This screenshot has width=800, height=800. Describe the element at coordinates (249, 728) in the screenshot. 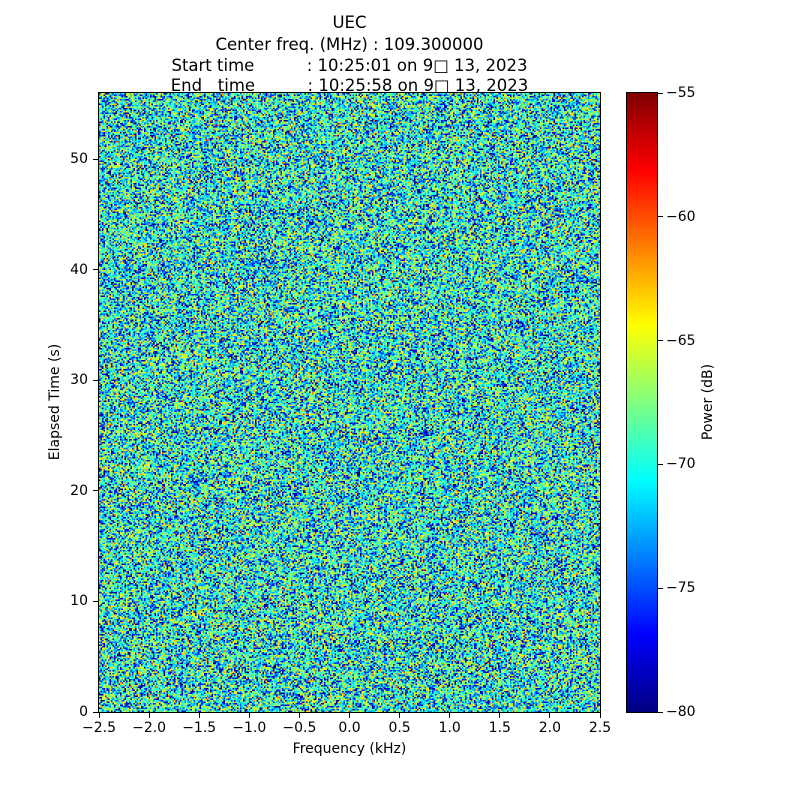

I see `x-tick-label: −1.0` at that location.